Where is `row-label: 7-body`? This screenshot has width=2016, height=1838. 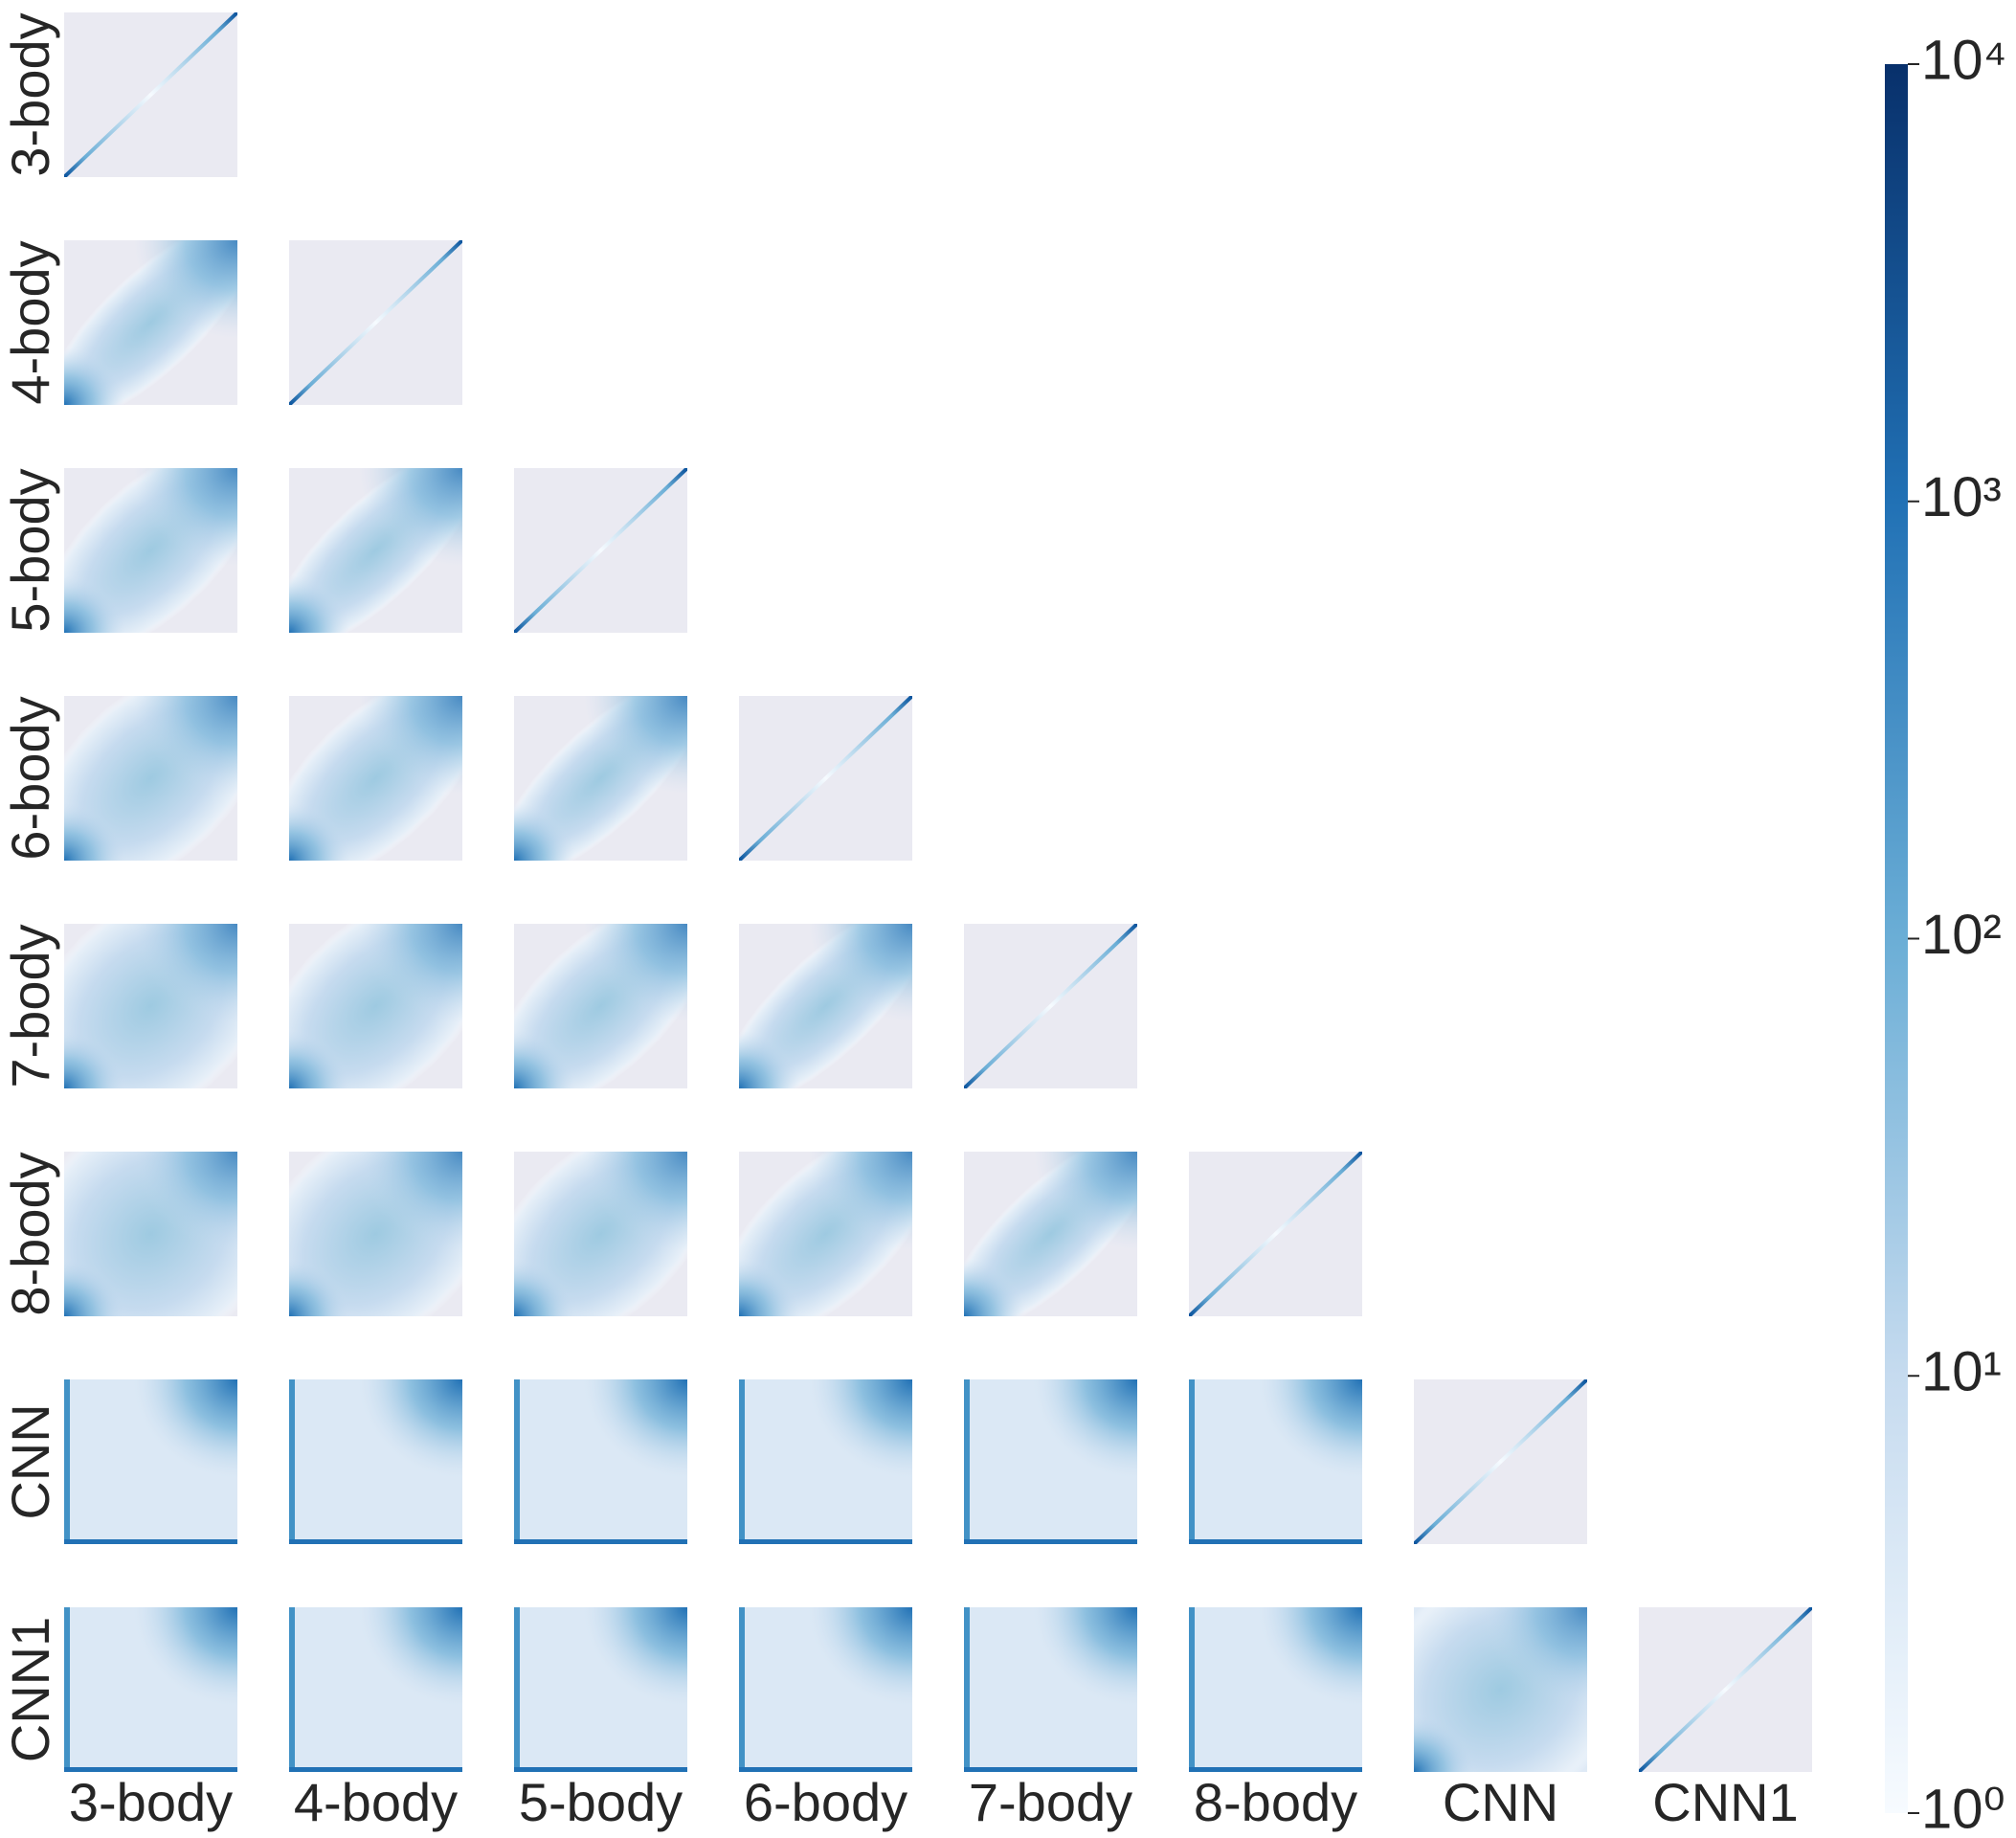
row-label: 7-body is located at coordinates (30, 1005).